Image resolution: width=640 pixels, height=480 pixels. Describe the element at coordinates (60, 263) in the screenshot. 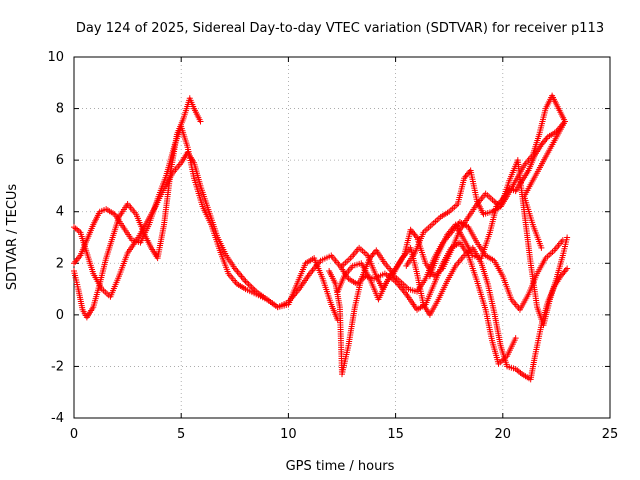

I see `y-tick-label: 2` at that location.